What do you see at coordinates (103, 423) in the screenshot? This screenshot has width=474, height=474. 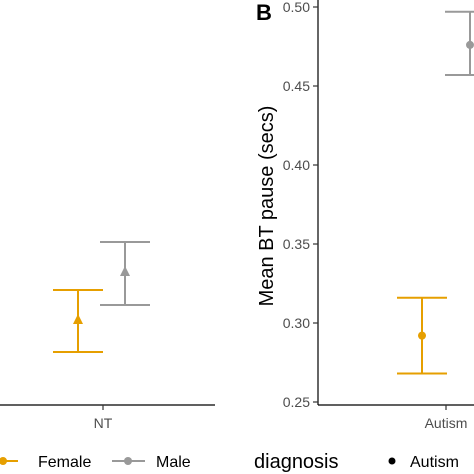 I see `panel-a-x-tick-label-nt: NT` at bounding box center [103, 423].